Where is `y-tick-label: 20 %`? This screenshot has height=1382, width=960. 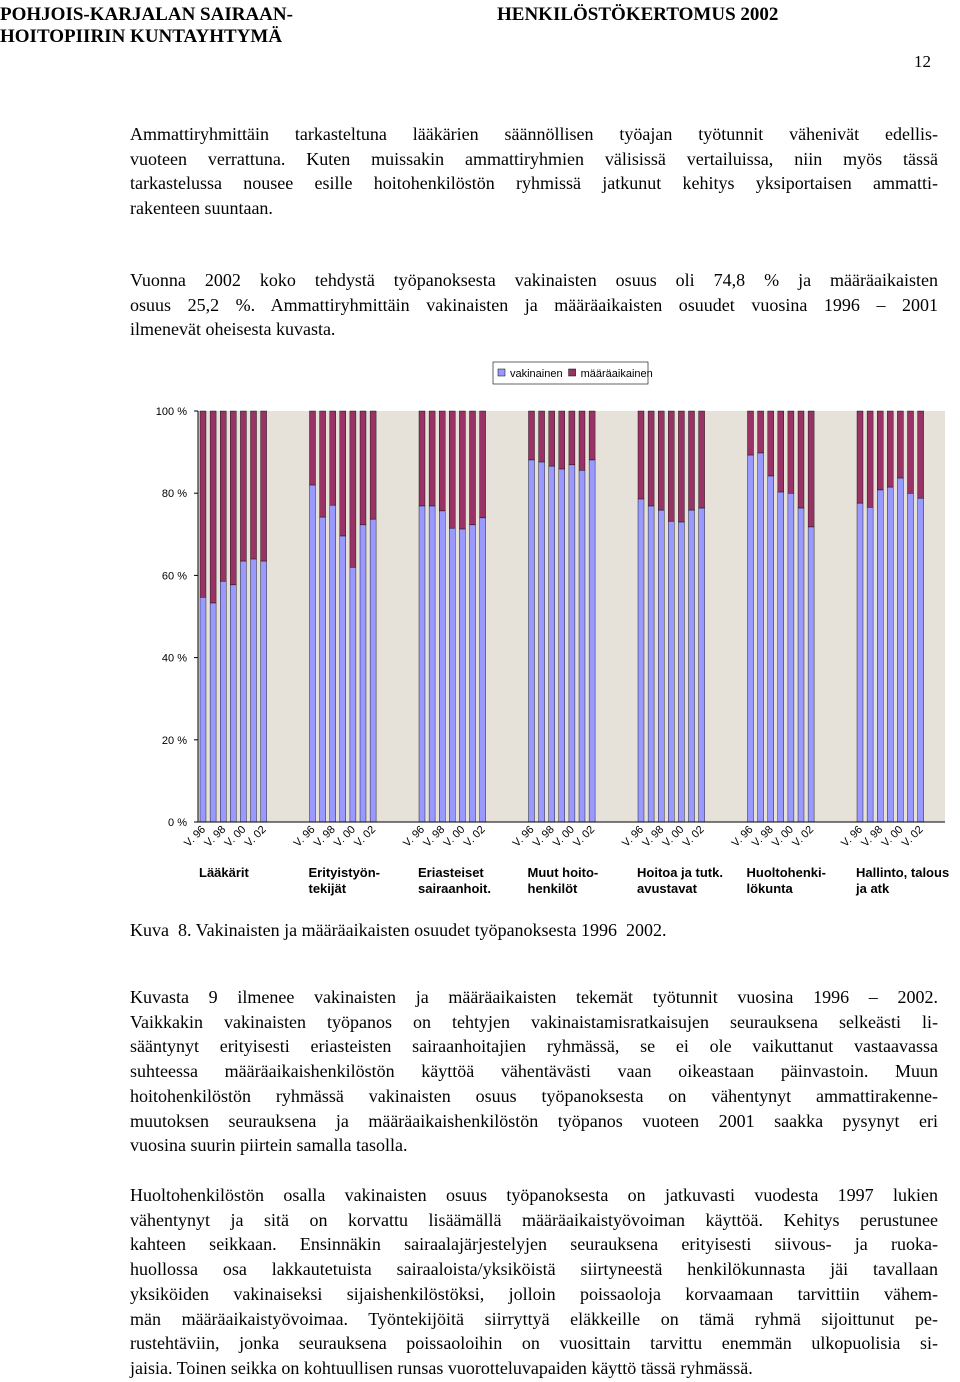
y-tick-label: 20 % is located at coordinates (174, 741).